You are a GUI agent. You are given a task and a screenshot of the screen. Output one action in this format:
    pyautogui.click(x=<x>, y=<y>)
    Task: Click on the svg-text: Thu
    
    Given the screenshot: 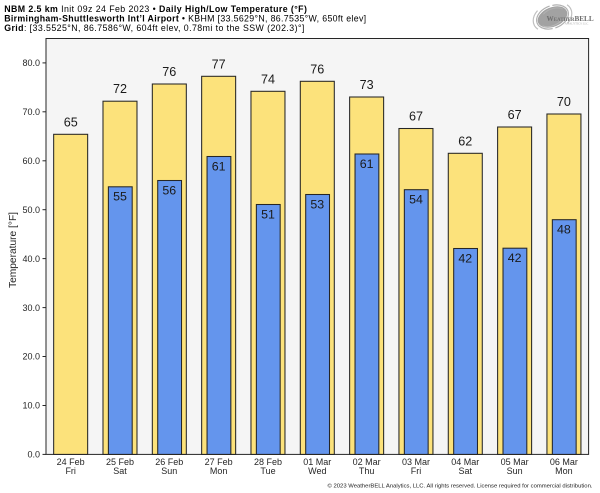 What is the action you would take?
    pyautogui.click(x=367, y=471)
    